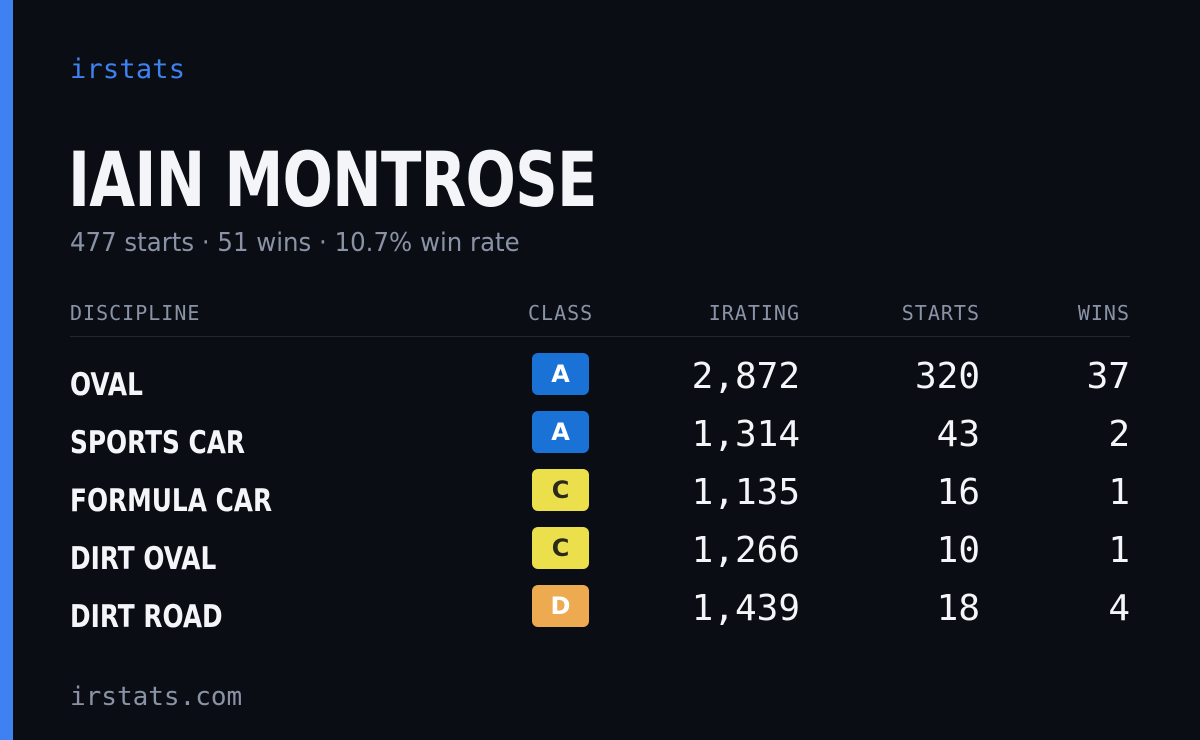  I want to click on starts-value: 43, so click(958, 434).